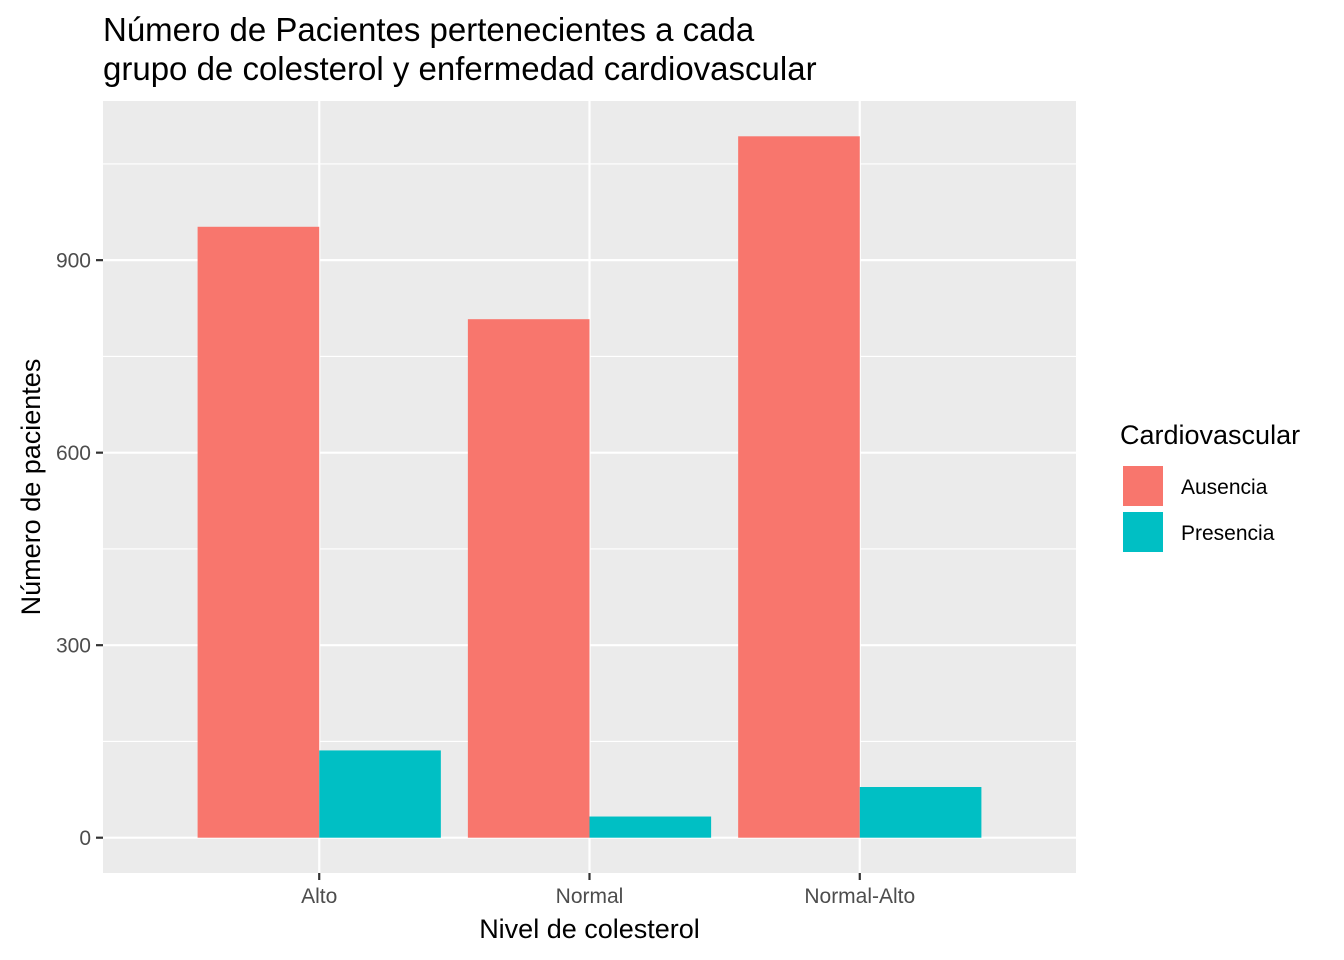  I want to click on y-axis: 0 300 600 900, so click(79, 550).